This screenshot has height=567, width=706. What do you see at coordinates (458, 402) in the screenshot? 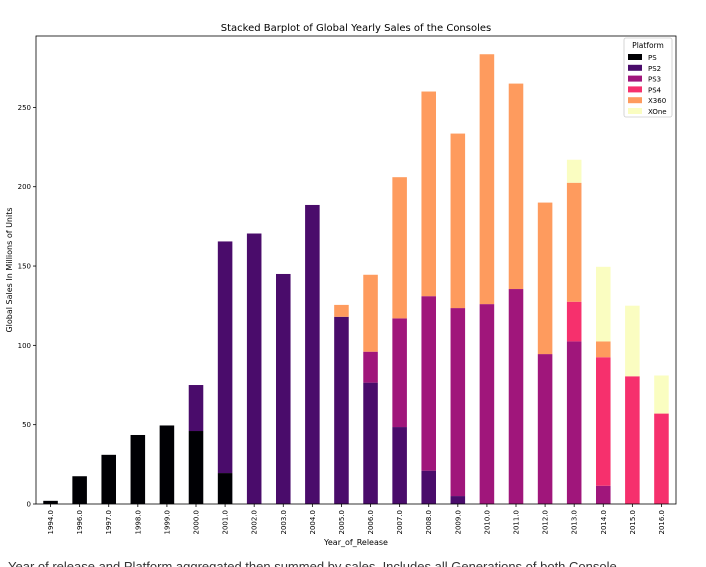
I see `bar-ps3-2009` at bounding box center [458, 402].